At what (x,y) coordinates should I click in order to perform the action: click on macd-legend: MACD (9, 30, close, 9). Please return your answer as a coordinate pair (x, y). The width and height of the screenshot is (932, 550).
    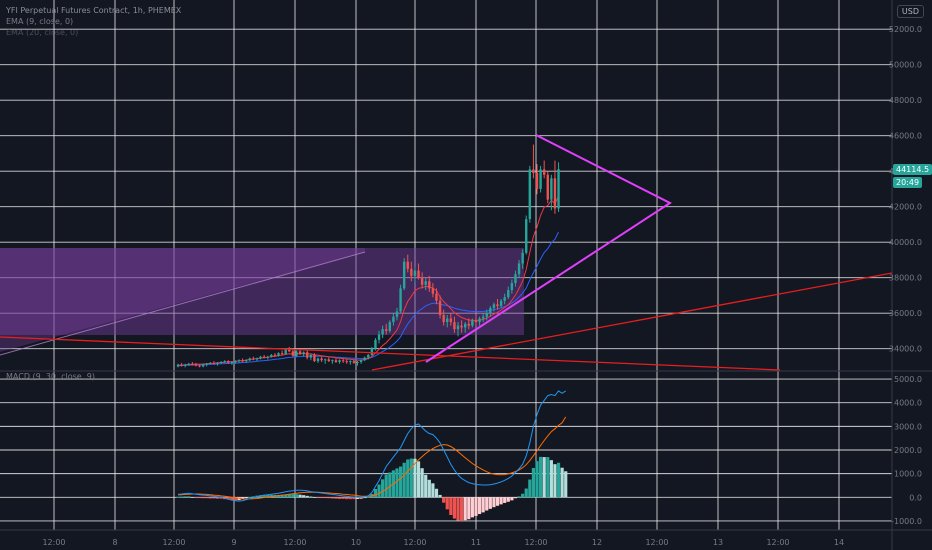
    Looking at the image, I should click on (50, 376).